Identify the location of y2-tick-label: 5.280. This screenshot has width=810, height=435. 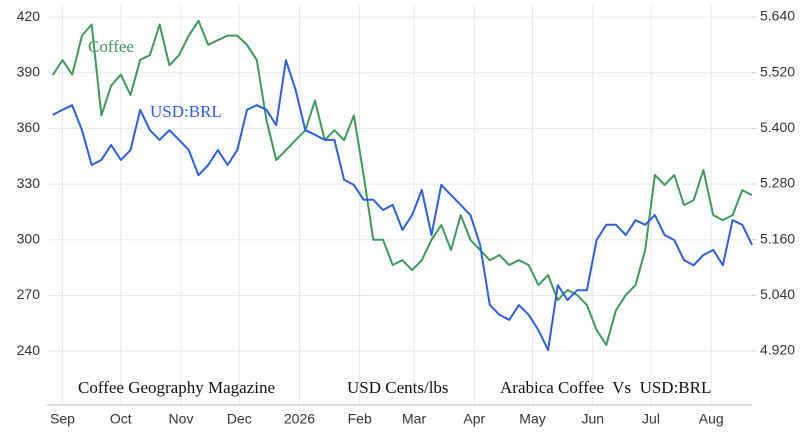
(777, 183).